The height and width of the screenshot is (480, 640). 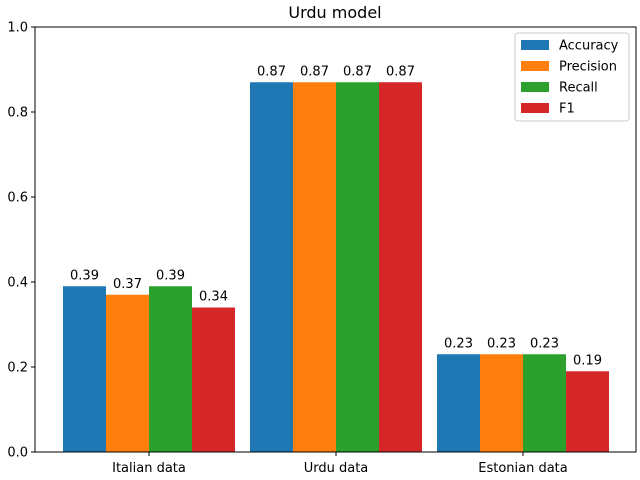 I want to click on legend-label-f1: F1, so click(x=567, y=109).